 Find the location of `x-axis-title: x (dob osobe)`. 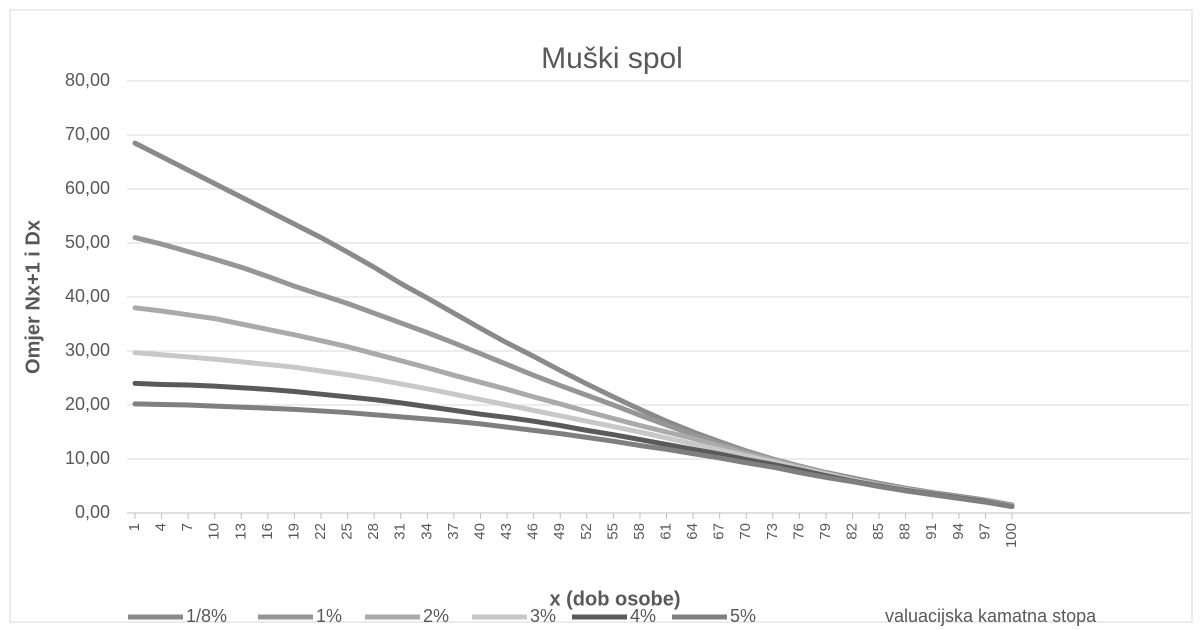

x-axis-title: x (dob osobe) is located at coordinates (614, 599).